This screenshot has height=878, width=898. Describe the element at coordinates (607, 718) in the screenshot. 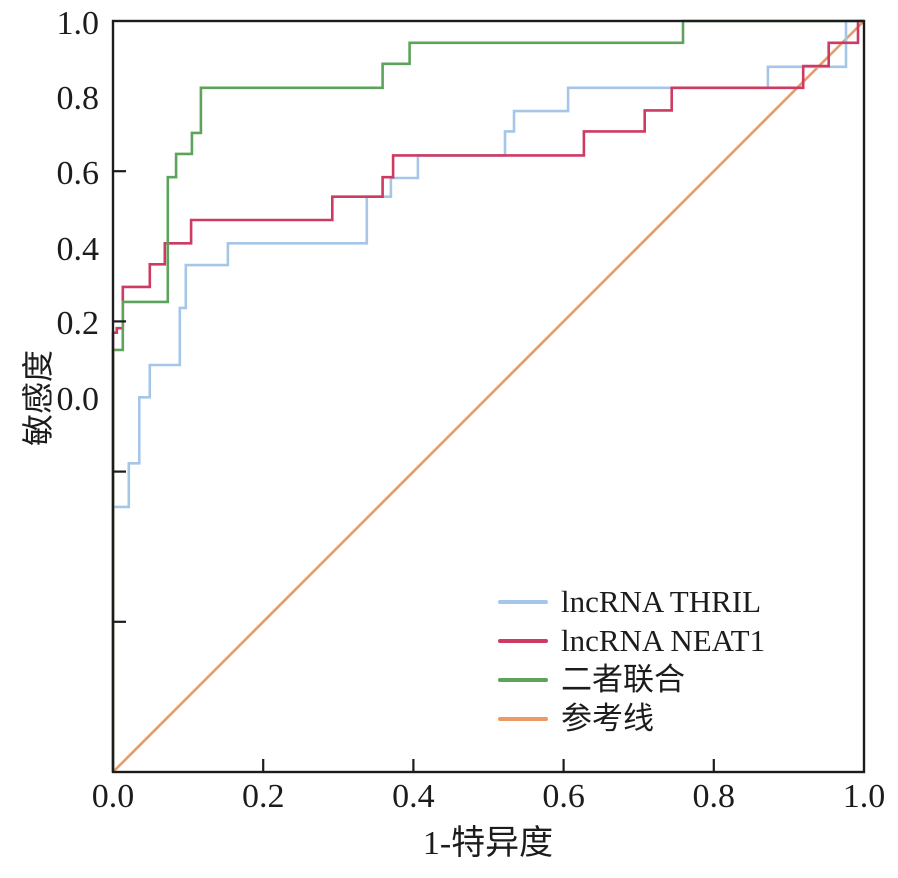

I see `legend-label-reference: 参考线` at that location.